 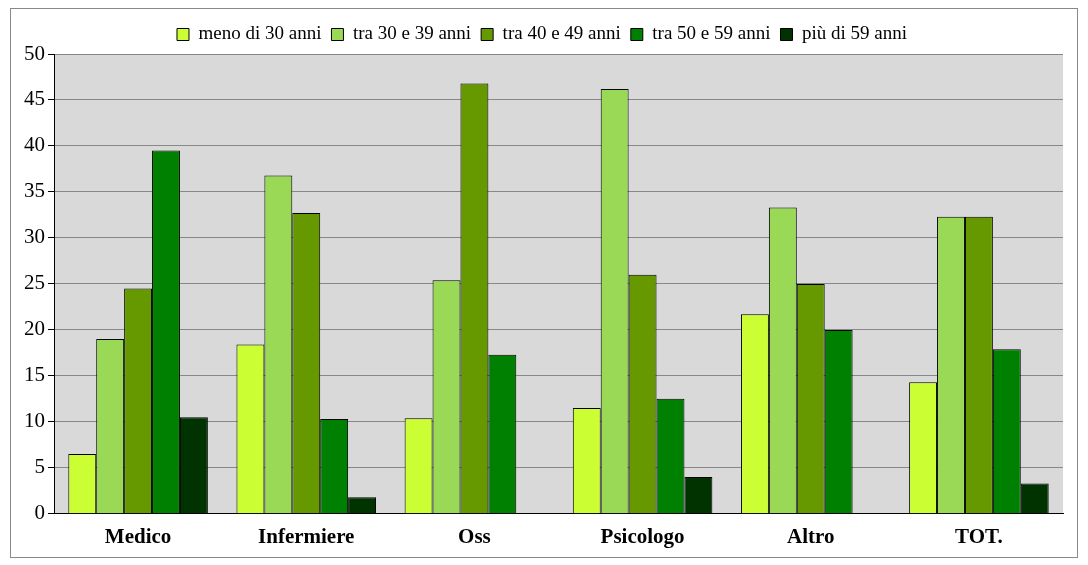 I want to click on y-tick-label: 15, so click(x=34, y=374).